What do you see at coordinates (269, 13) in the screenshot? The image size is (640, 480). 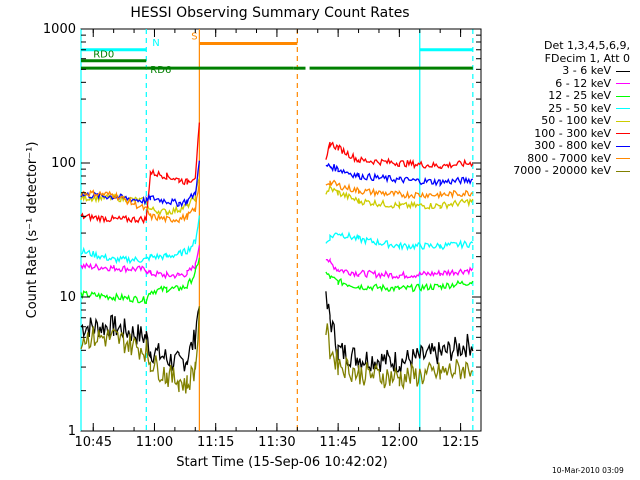 I see `chart-title: HESSI Observing Summary Count Rates` at bounding box center [269, 13].